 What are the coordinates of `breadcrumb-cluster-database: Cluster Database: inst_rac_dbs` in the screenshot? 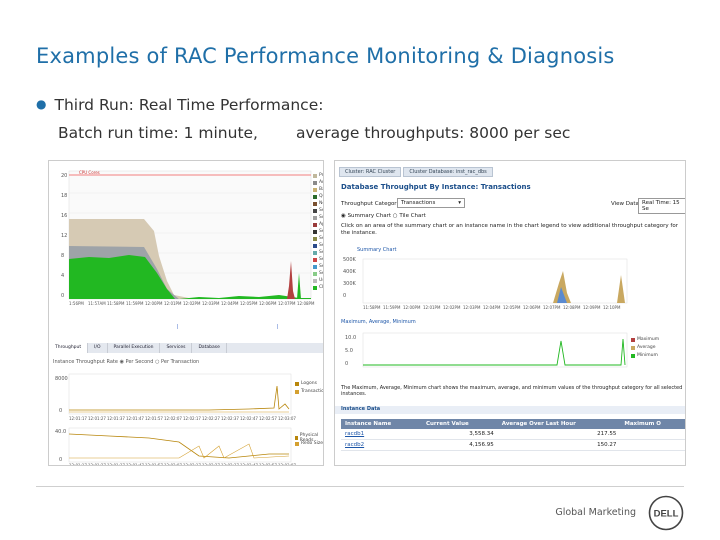 It's located at (448, 172).